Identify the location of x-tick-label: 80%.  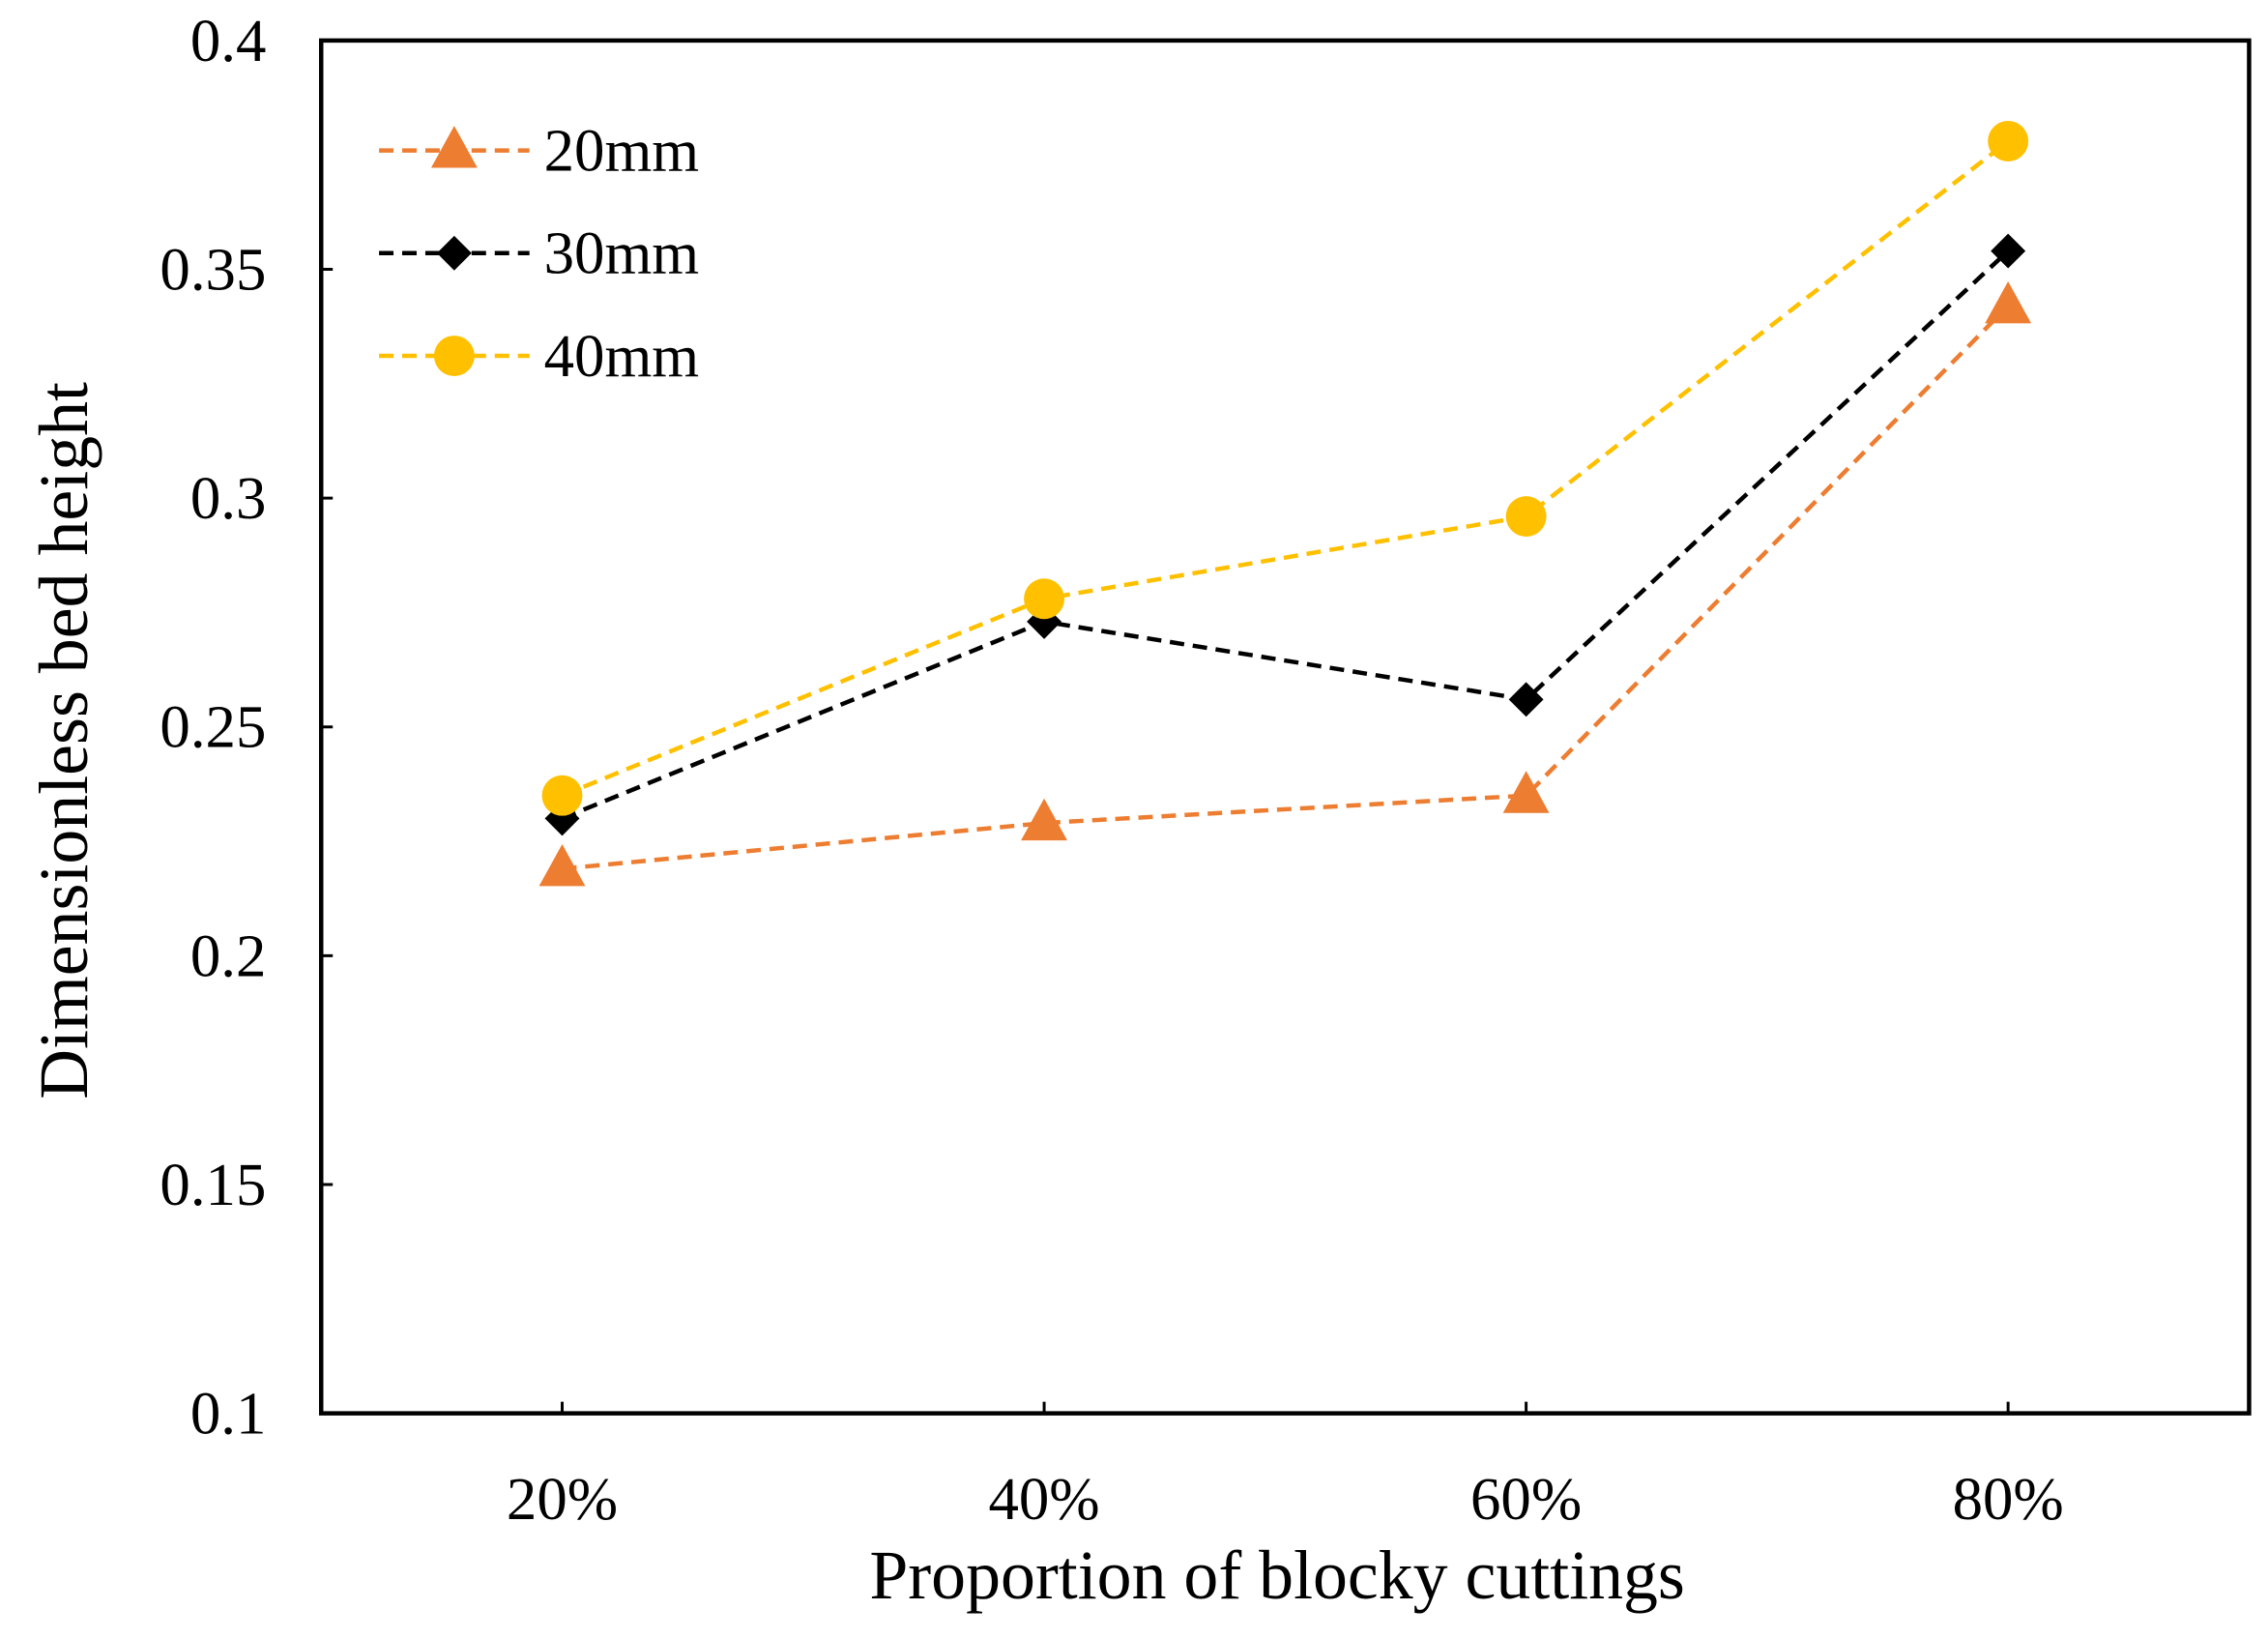
(2009, 1499).